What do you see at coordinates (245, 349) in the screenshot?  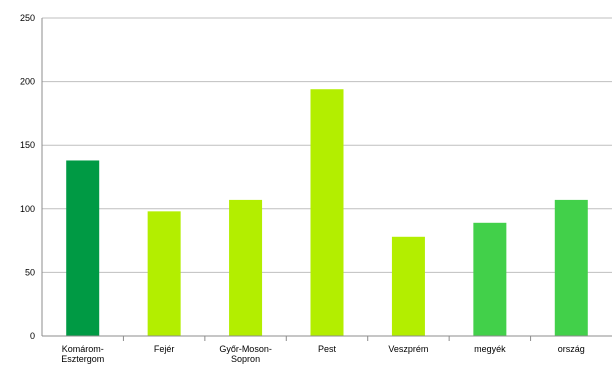 I see `x-category-label-line: Győr-Moson-` at bounding box center [245, 349].